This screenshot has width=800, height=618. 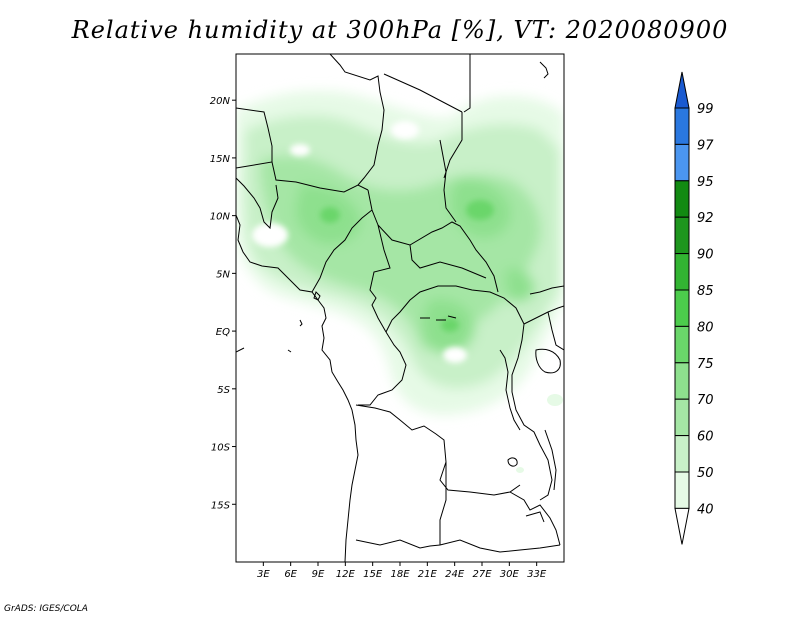 I want to click on colorbar-label: 97, so click(x=705, y=145).